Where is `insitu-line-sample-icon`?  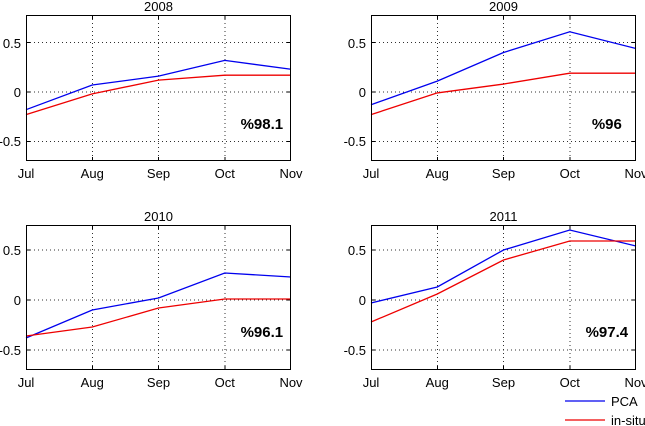
insitu-line-sample-icon is located at coordinates (585, 420).